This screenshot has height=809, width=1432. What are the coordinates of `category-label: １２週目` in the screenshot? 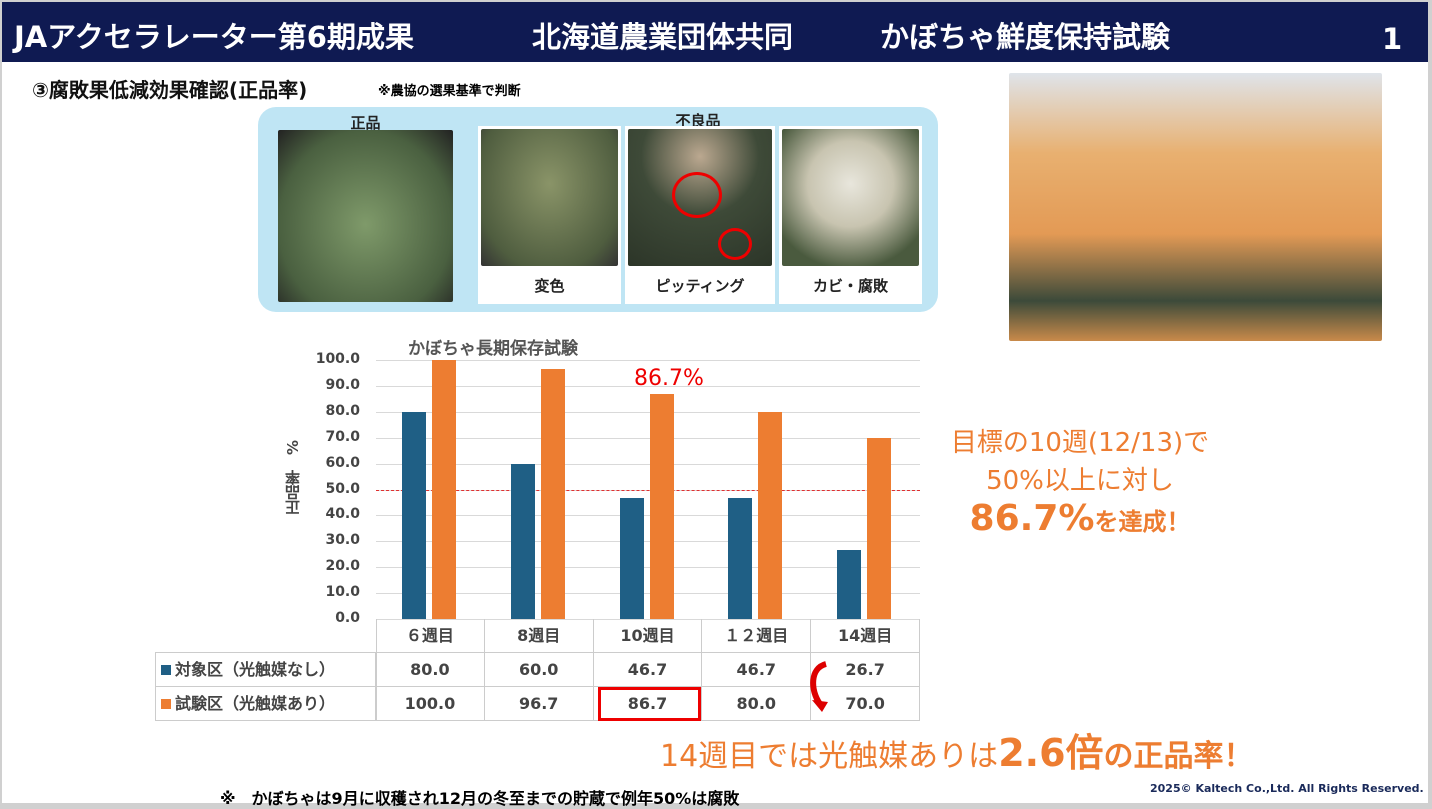 It's located at (757, 636).